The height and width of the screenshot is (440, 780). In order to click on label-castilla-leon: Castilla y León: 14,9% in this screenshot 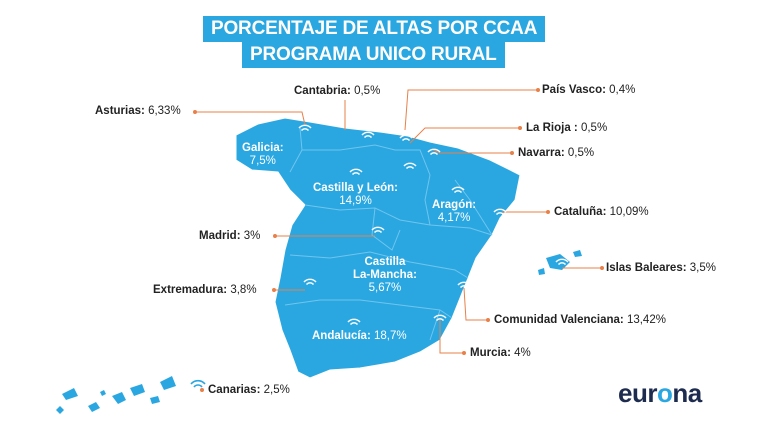, I will do `click(355, 194)`.